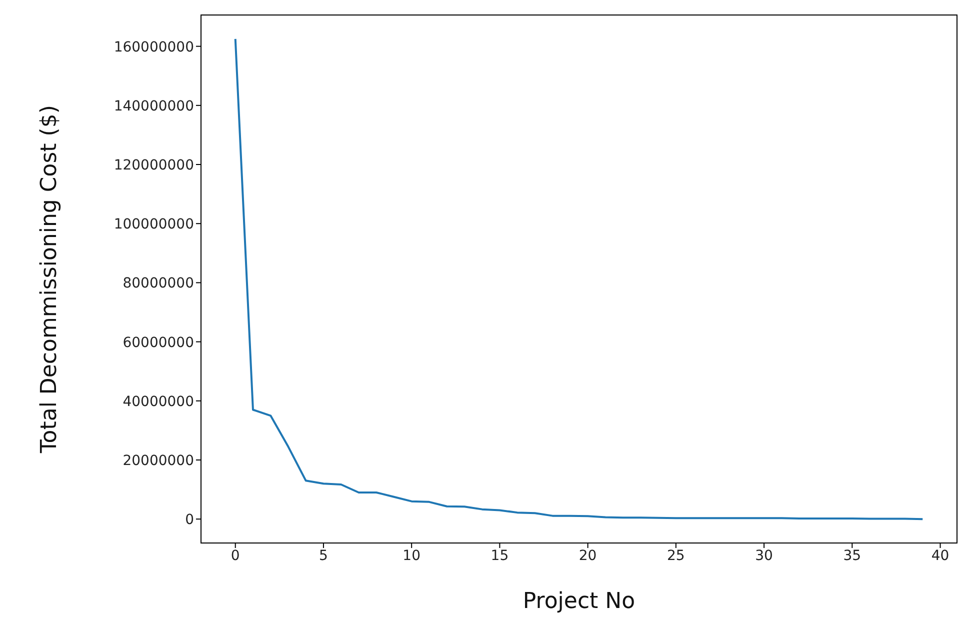 The image size is (963, 627). Describe the element at coordinates (154, 106) in the screenshot. I see `y-tick-label: 140000000` at that location.